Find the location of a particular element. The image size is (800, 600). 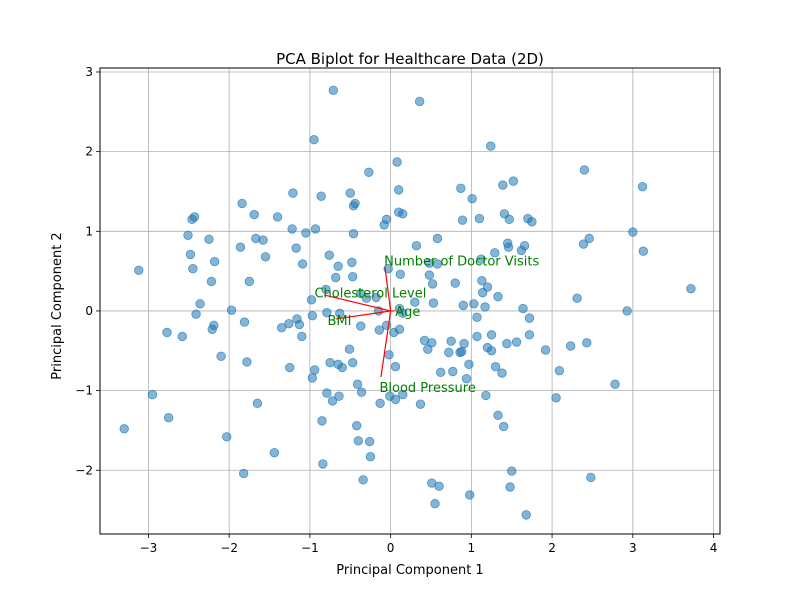

x-tick-label: −2 is located at coordinates (229, 548).